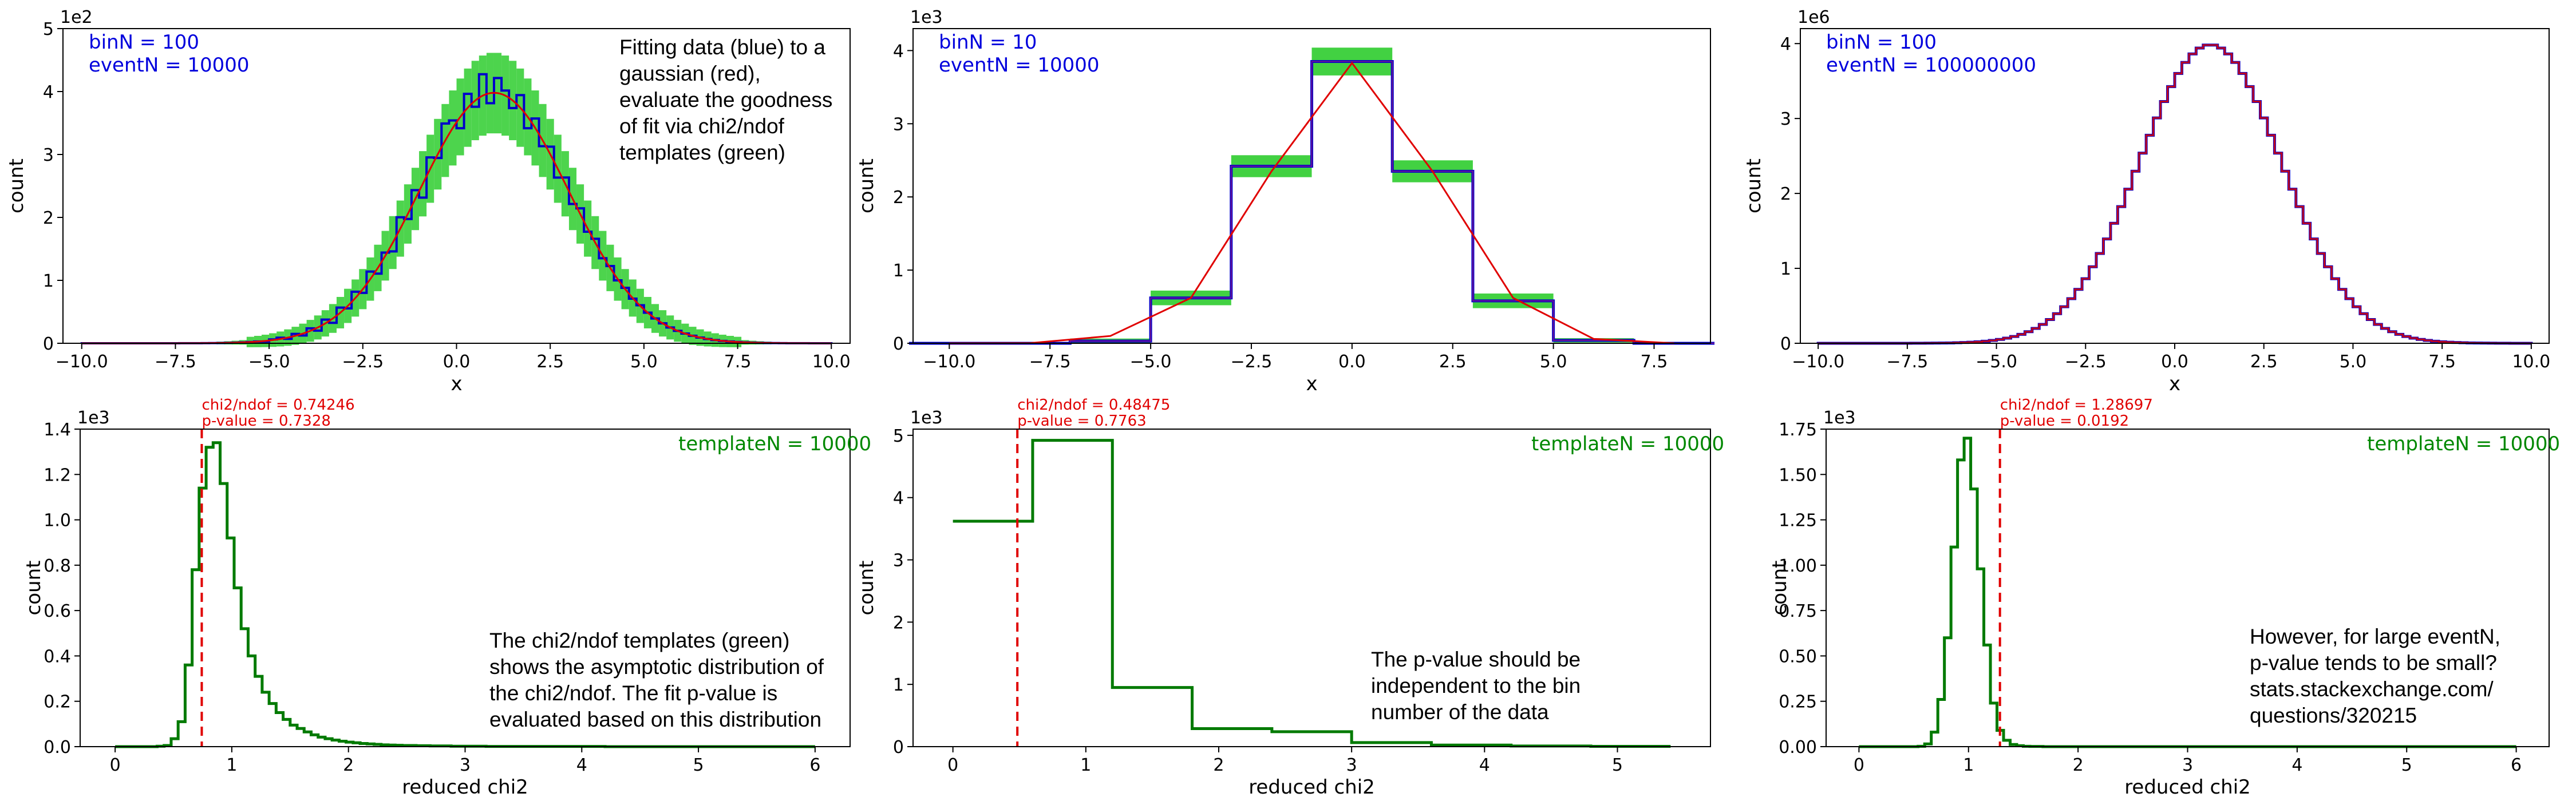 Image resolution: width=2576 pixels, height=801 pixels. What do you see at coordinates (57, 747) in the screenshot?
I see `y-tick-label: 0.0` at bounding box center [57, 747].